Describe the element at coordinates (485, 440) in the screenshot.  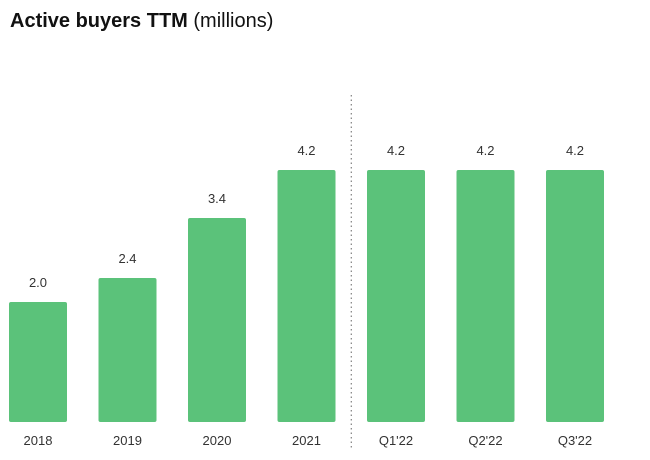
I see `x-tick-label-Q2'22: Q2'22` at that location.